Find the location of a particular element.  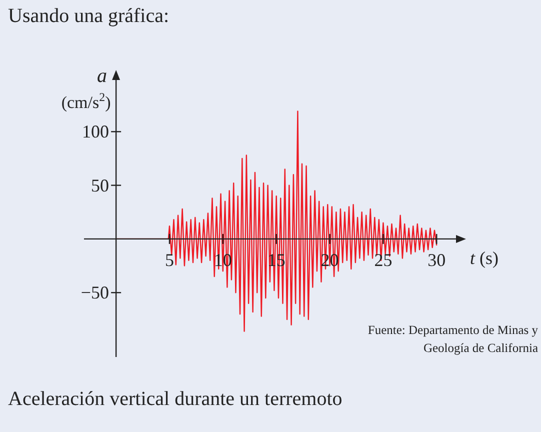

y-tick-label: −50 is located at coordinates (95, 292).